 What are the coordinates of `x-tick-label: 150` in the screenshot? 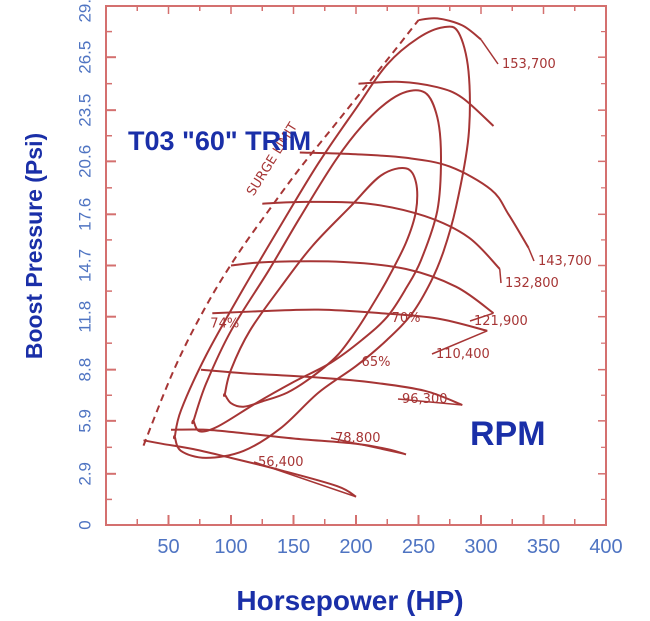 It's located at (293, 547).